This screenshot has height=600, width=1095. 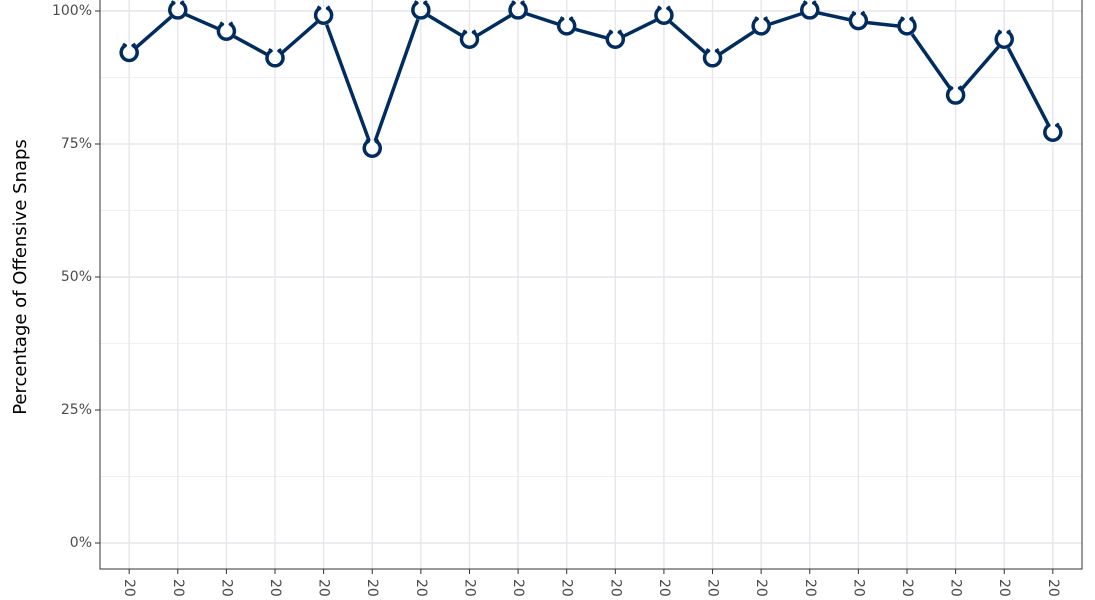 I want to click on y-axis-label: Percentage of Offensive Snaps, so click(x=20, y=277).